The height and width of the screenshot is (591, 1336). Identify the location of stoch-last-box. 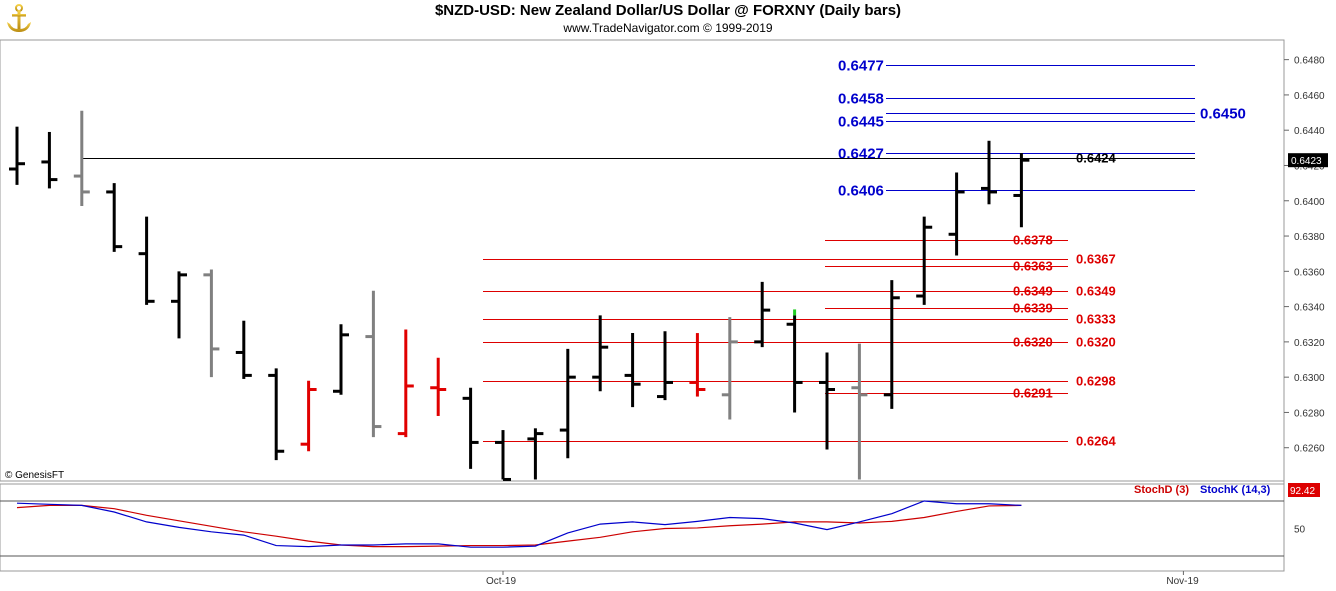
(1304, 490).